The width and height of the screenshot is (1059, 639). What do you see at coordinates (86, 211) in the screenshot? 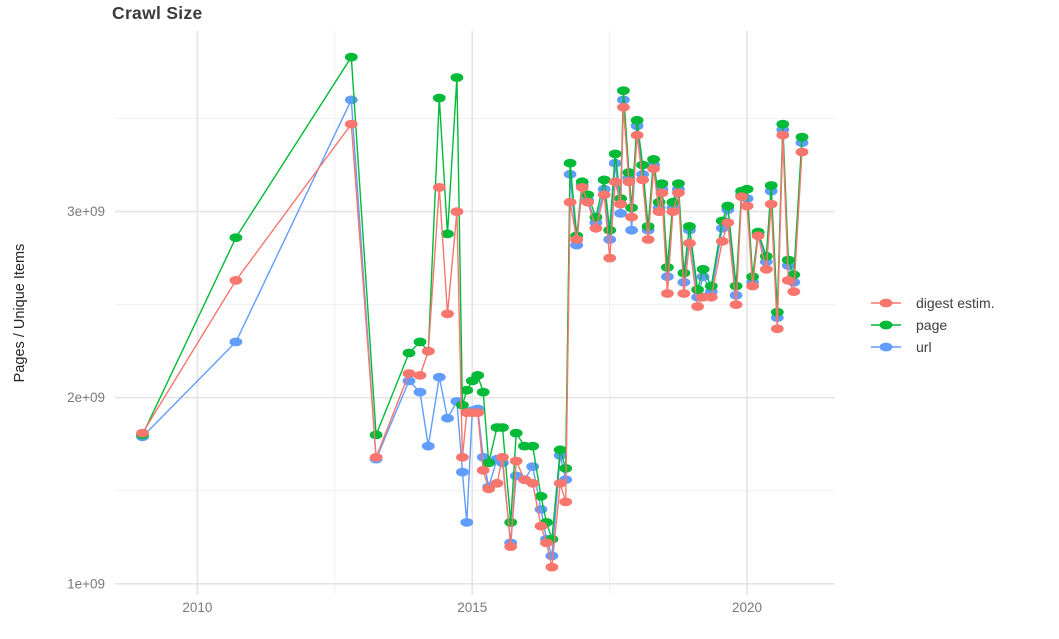
I see `y-tick-label: 3e+09` at bounding box center [86, 211].